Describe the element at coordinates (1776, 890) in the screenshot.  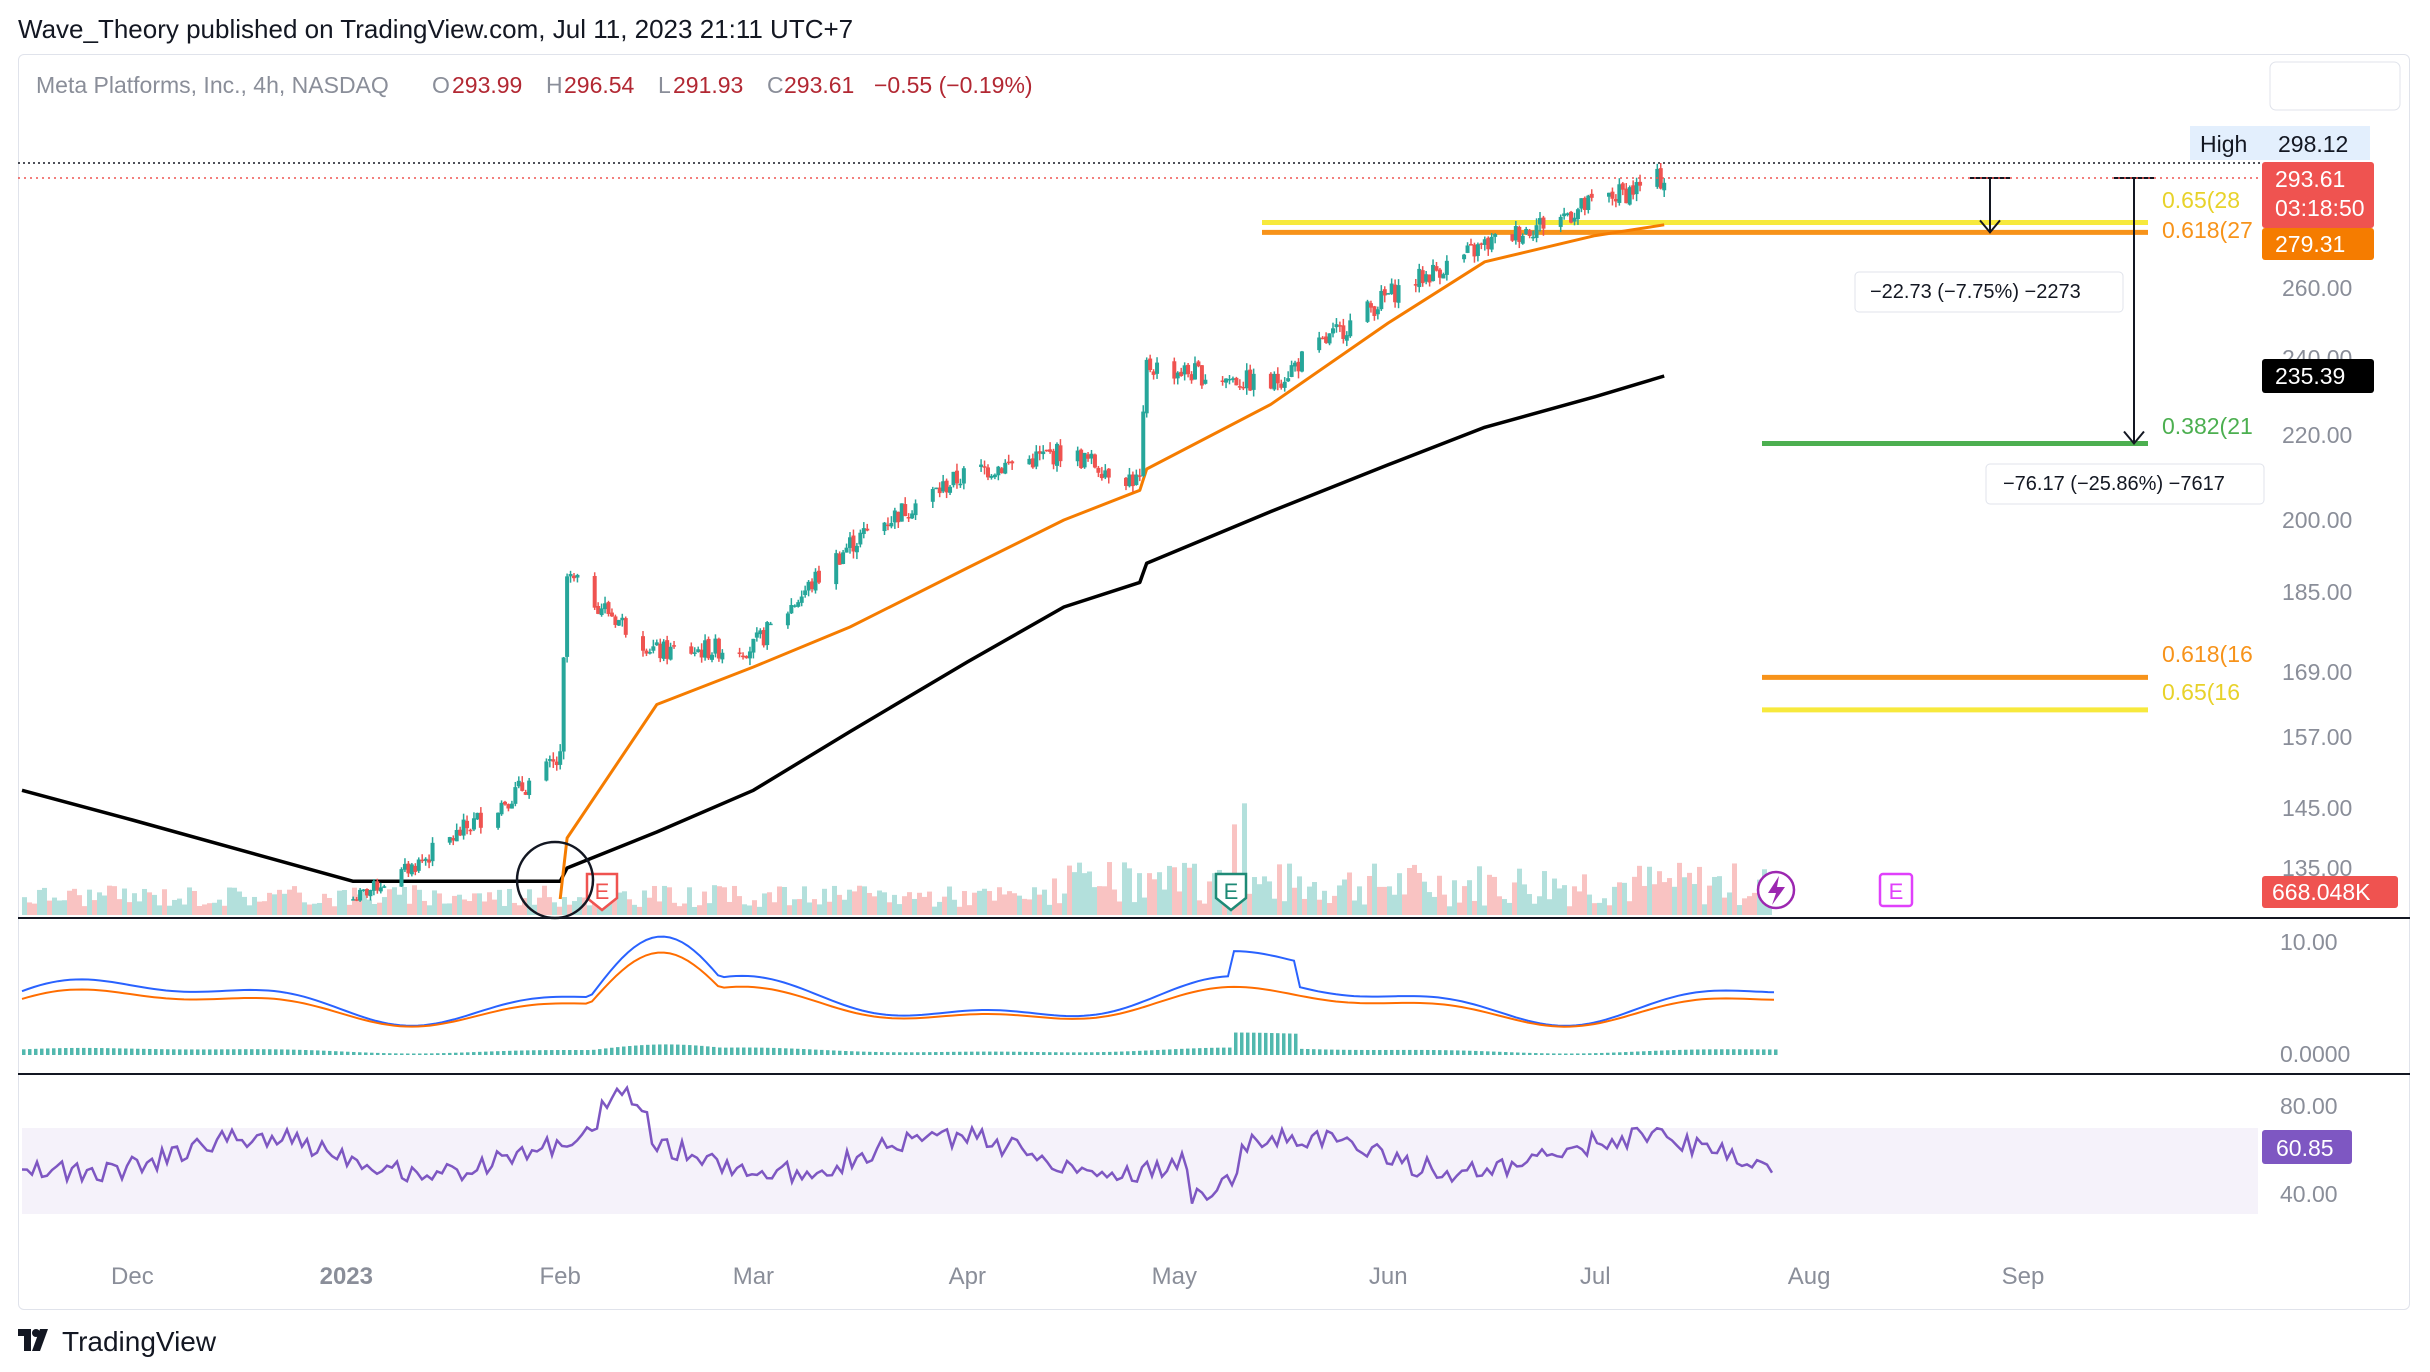
I see `dividend-marker` at that location.